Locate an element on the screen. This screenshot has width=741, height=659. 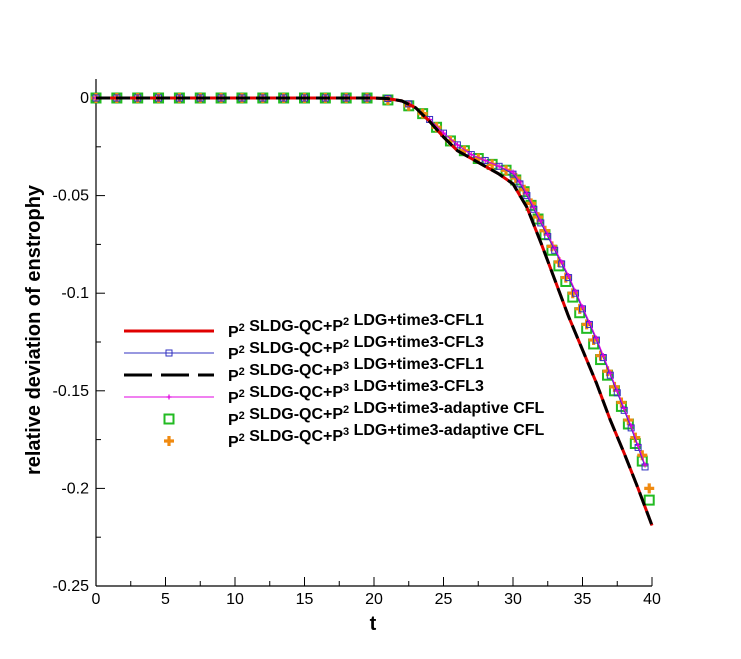
legend-item: P2 SLDG-QC+P2 LDG+time3-adaptive CFL is located at coordinates (354, 414).